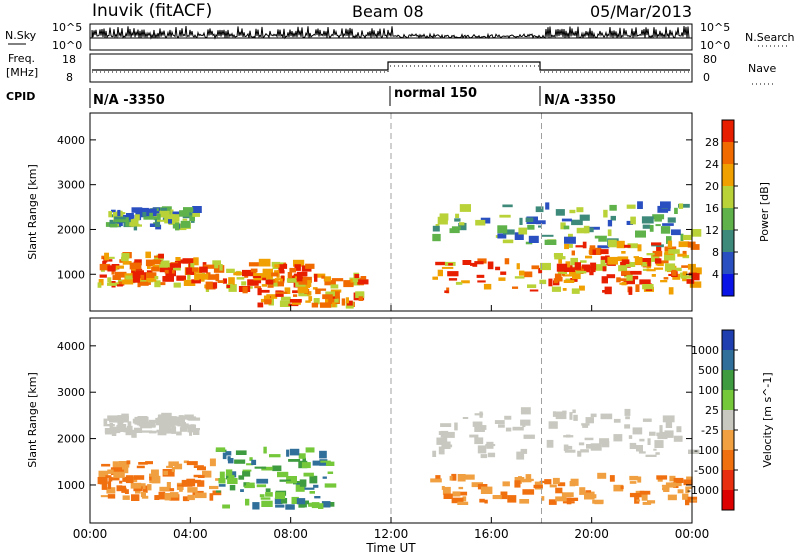 This screenshot has height=559, width=800. What do you see at coordinates (712, 410) in the screenshot?
I see `velocity-colorbar-tick: 25` at bounding box center [712, 410].